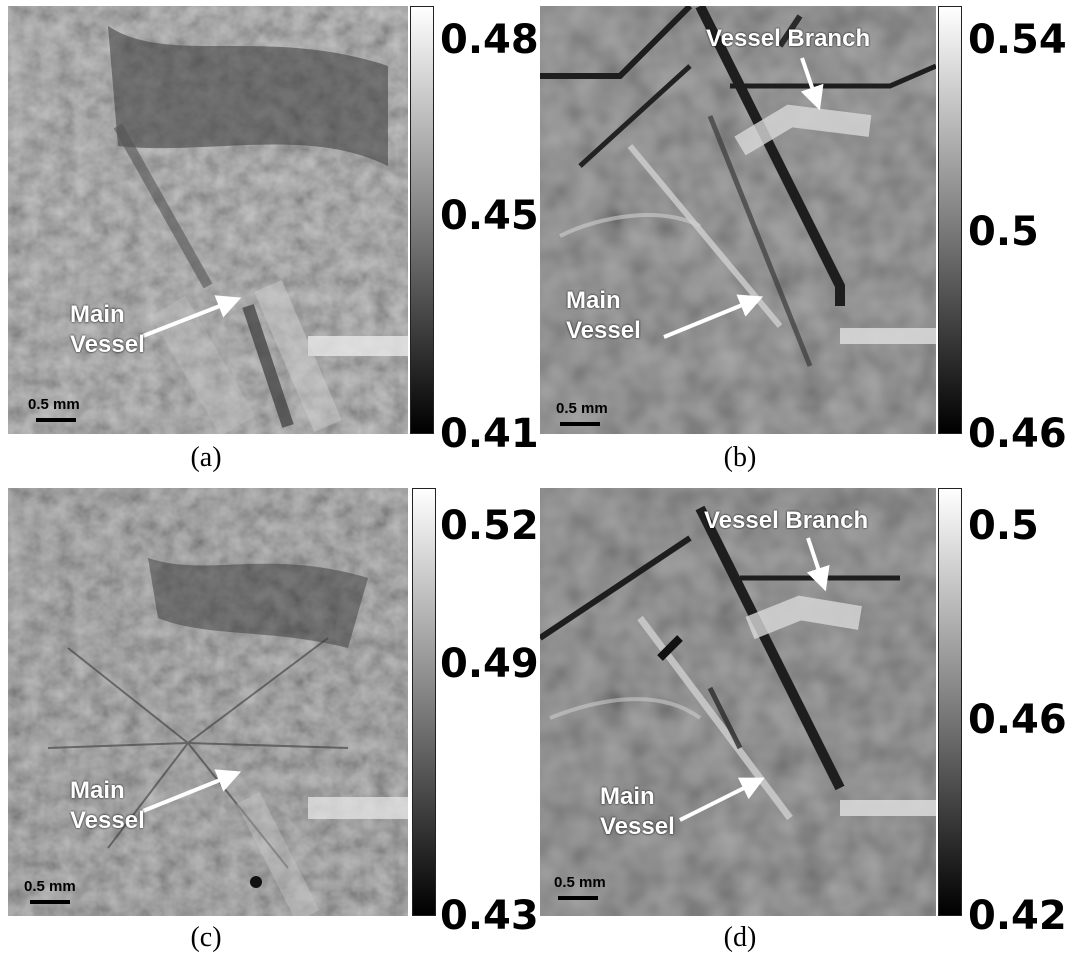  What do you see at coordinates (1017, 916) in the screenshot?
I see `colorbar-tick-bottom: 0.42` at bounding box center [1017, 916].